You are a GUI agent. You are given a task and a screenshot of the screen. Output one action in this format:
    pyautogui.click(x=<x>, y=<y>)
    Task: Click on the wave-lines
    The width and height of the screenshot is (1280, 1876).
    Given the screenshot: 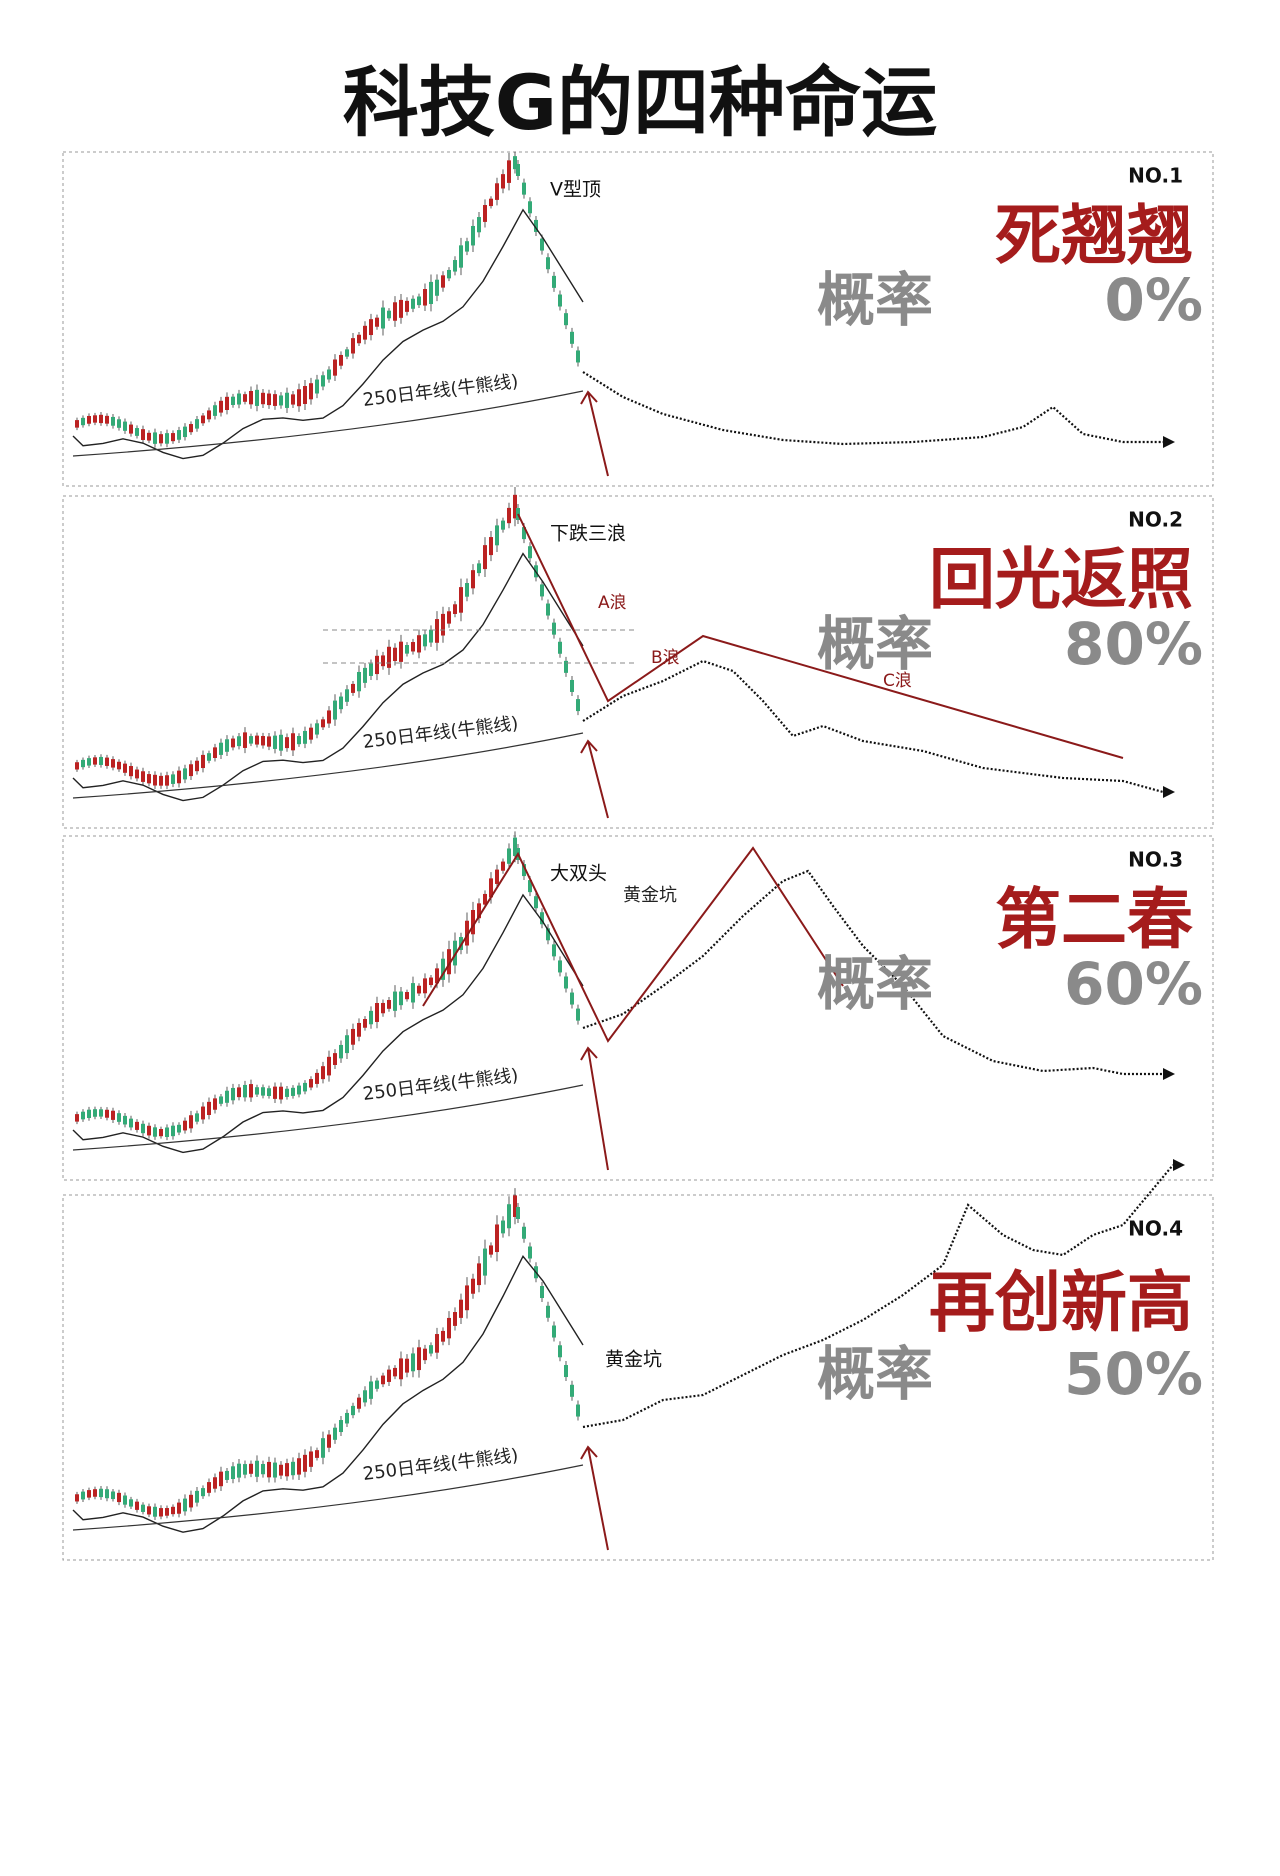 What is the action you would take?
    pyautogui.click(x=820, y=636)
    